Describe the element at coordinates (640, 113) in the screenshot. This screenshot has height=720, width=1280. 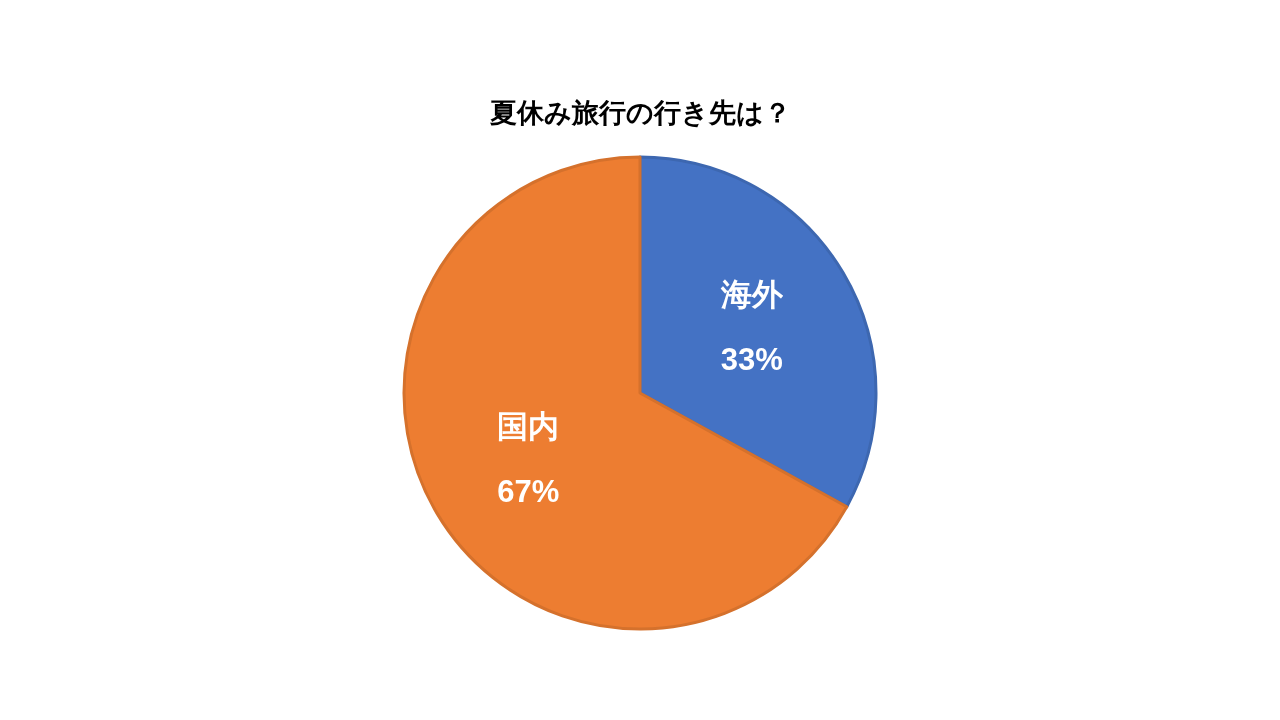
I see `title: 夏休み旅行の行き先は？` at that location.